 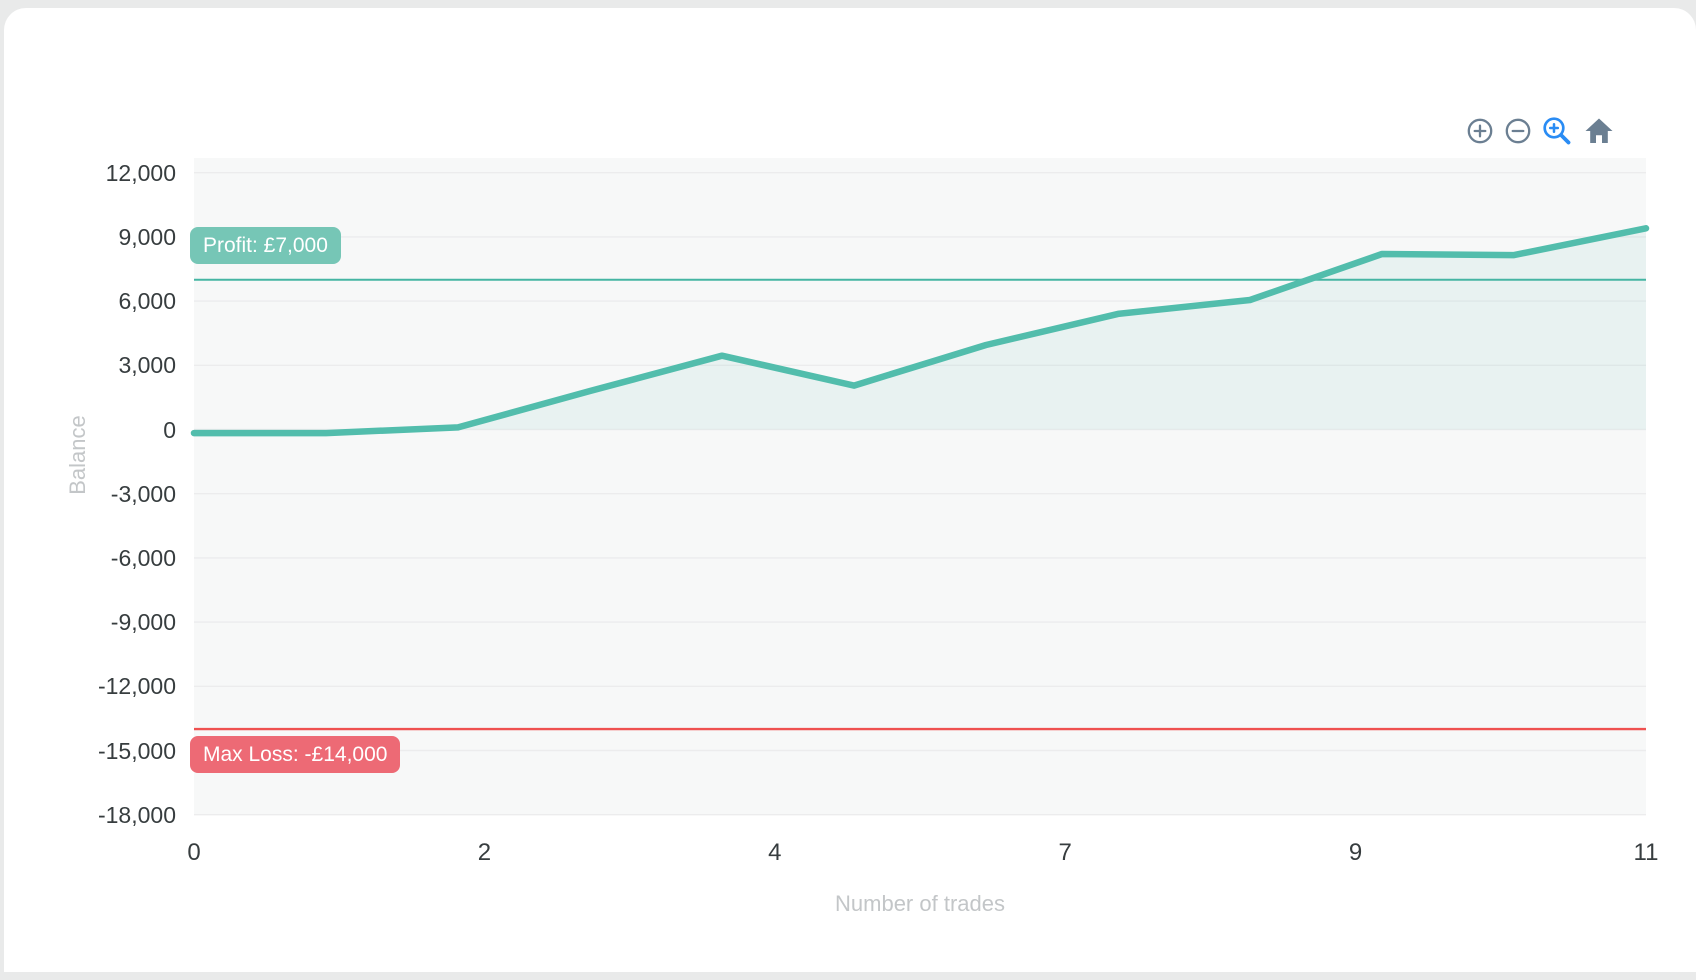 What do you see at coordinates (194, 852) in the screenshot?
I see `x-tick-label: 0` at bounding box center [194, 852].